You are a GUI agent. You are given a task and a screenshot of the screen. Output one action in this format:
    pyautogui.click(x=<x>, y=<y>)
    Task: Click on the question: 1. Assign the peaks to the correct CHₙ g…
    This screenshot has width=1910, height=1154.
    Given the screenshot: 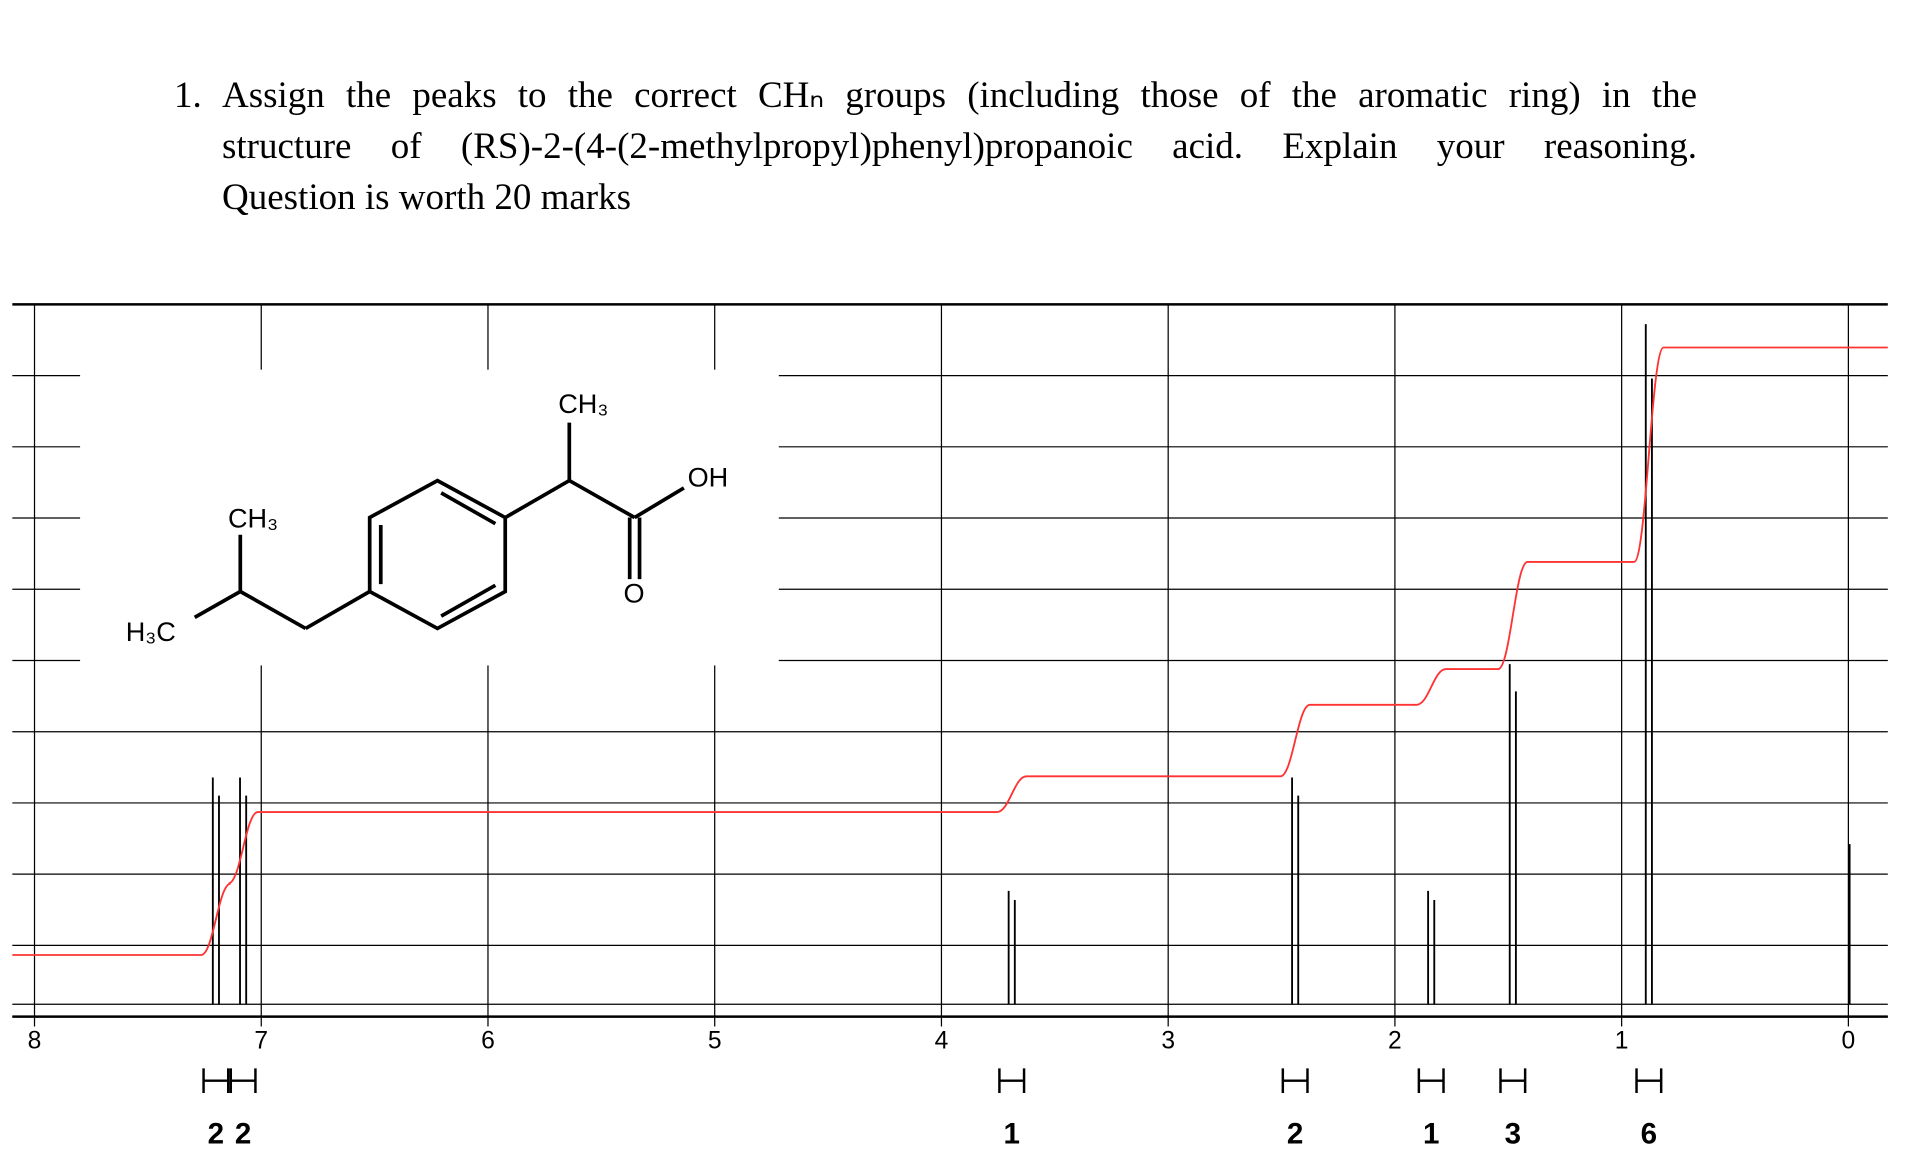 What is the action you would take?
    pyautogui.click(x=935, y=146)
    